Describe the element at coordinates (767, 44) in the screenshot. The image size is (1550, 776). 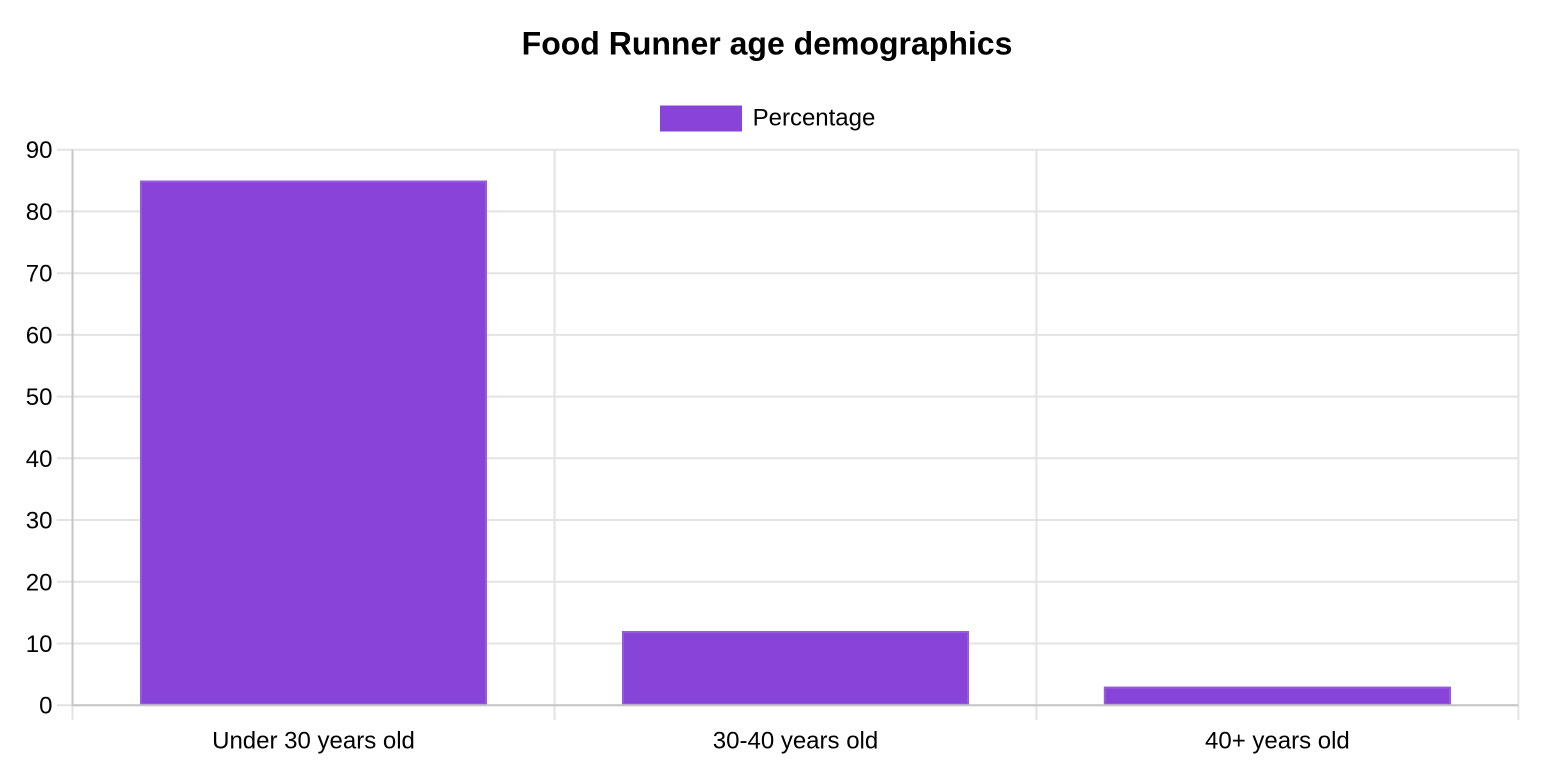
I see `svg-text: Food Runner age demographics` at that location.